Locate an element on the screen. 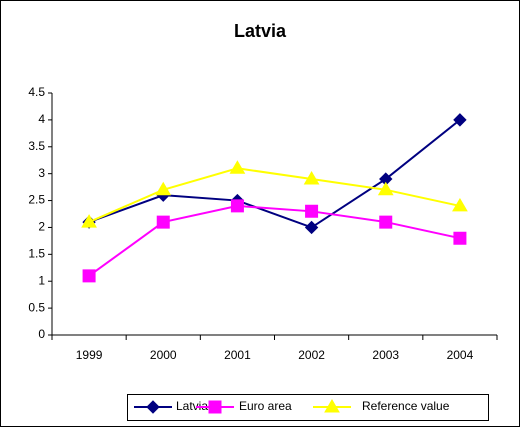 The width and height of the screenshot is (520, 427). x-tick-label: 2000 is located at coordinates (163, 355).